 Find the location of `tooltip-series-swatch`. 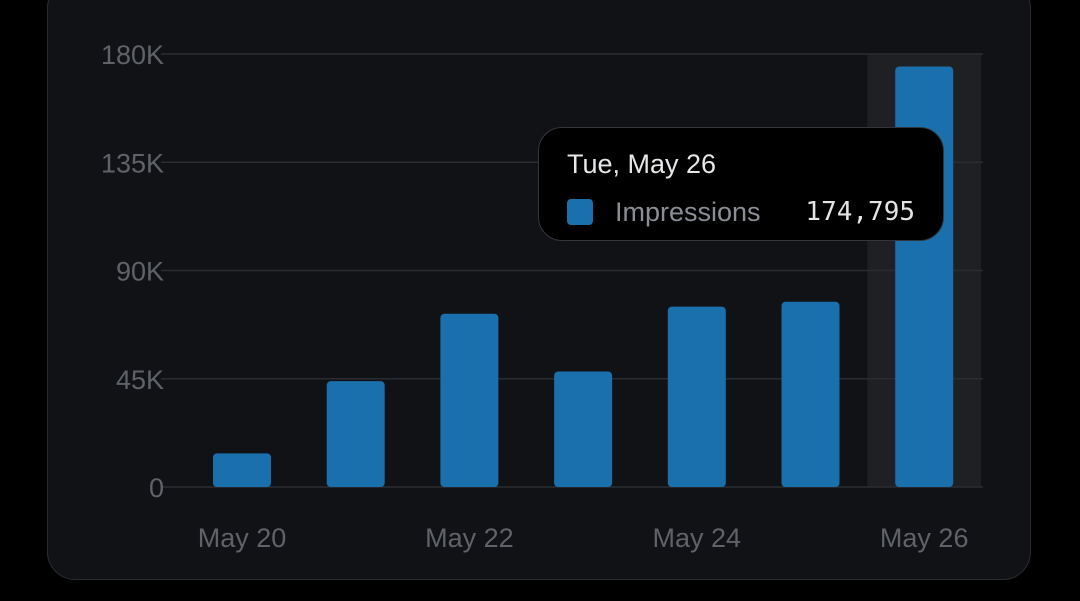

tooltip-series-swatch is located at coordinates (580, 212).